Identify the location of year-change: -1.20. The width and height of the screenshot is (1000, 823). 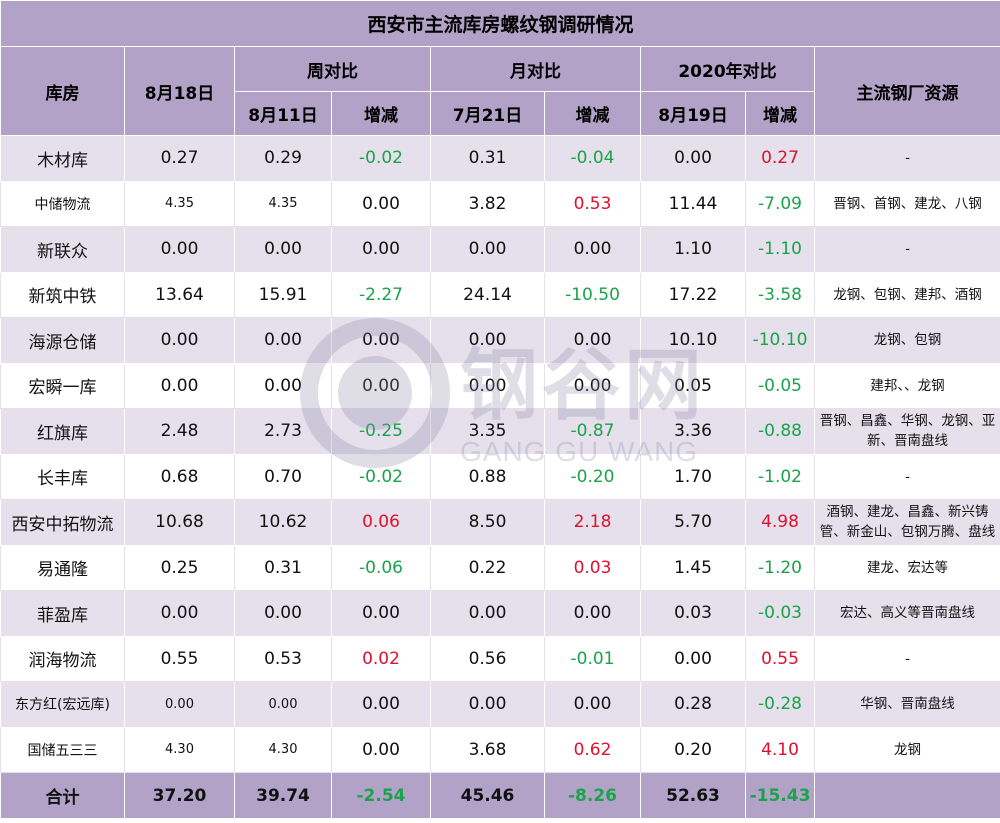
(780, 567).